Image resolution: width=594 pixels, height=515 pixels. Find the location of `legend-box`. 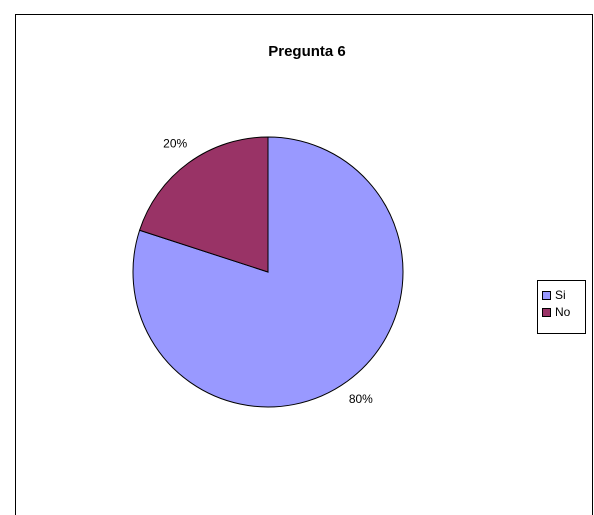

legend-box is located at coordinates (561, 307).